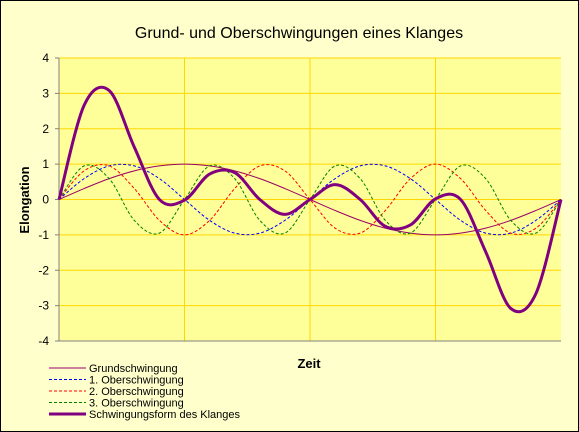 Image resolution: width=579 pixels, height=432 pixels. Describe the element at coordinates (45, 93) in the screenshot. I see `y-tick-label: 3` at that location.